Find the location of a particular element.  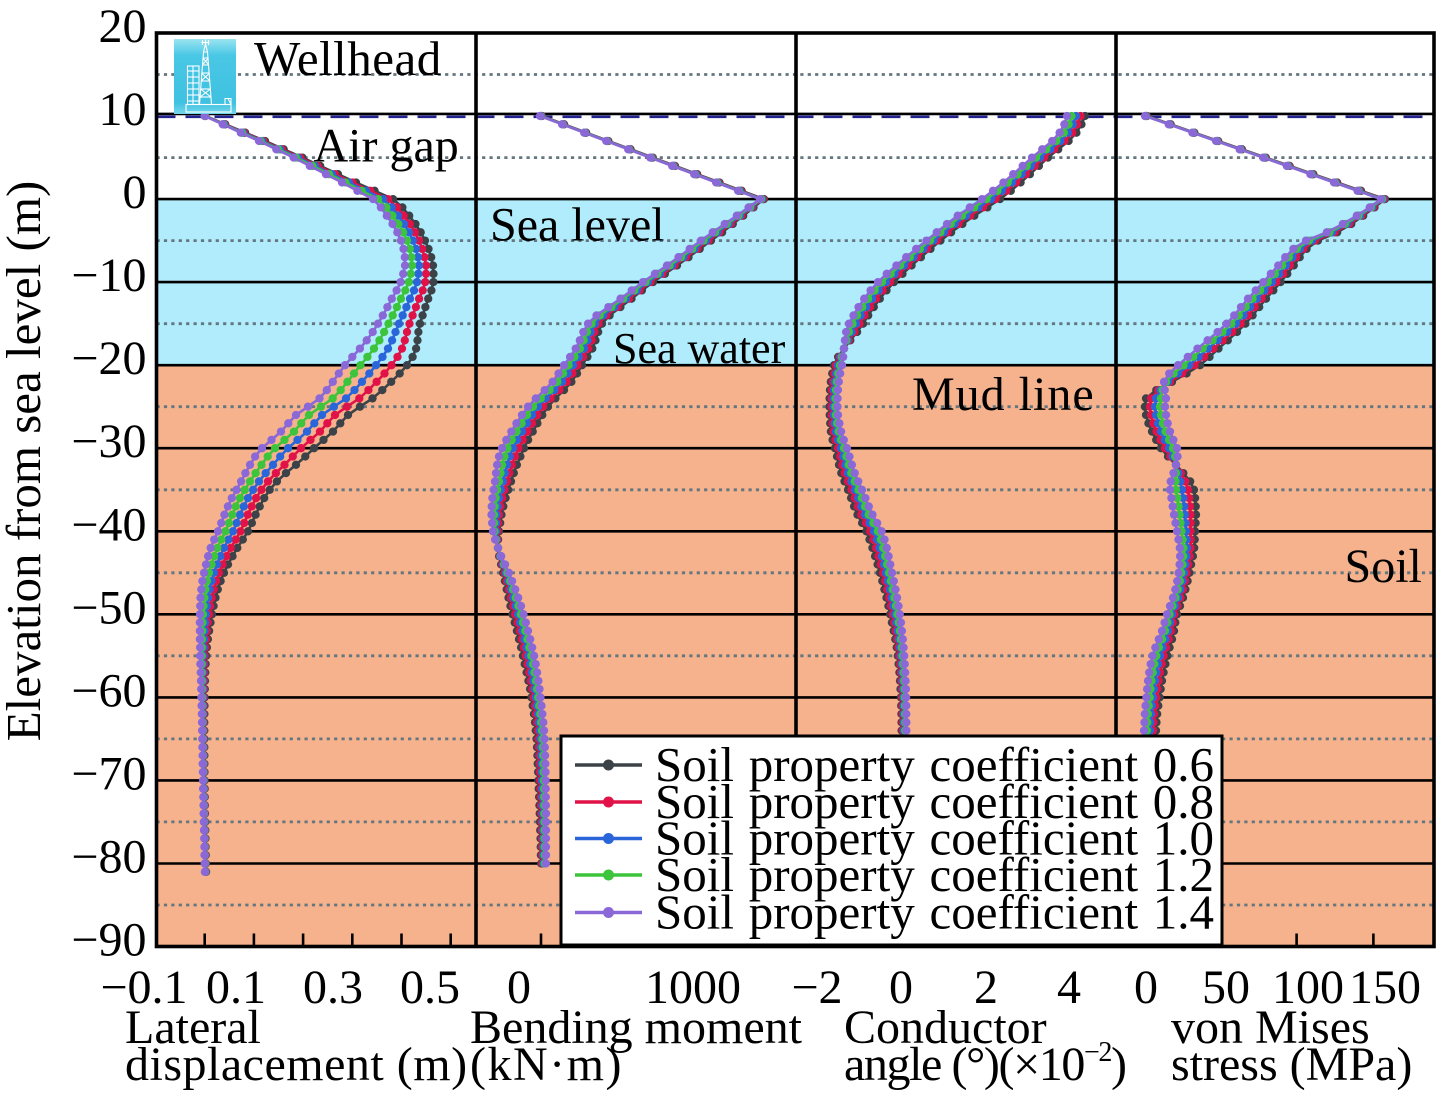

svg-text: (kN·m) is located at coordinates (546, 1064).